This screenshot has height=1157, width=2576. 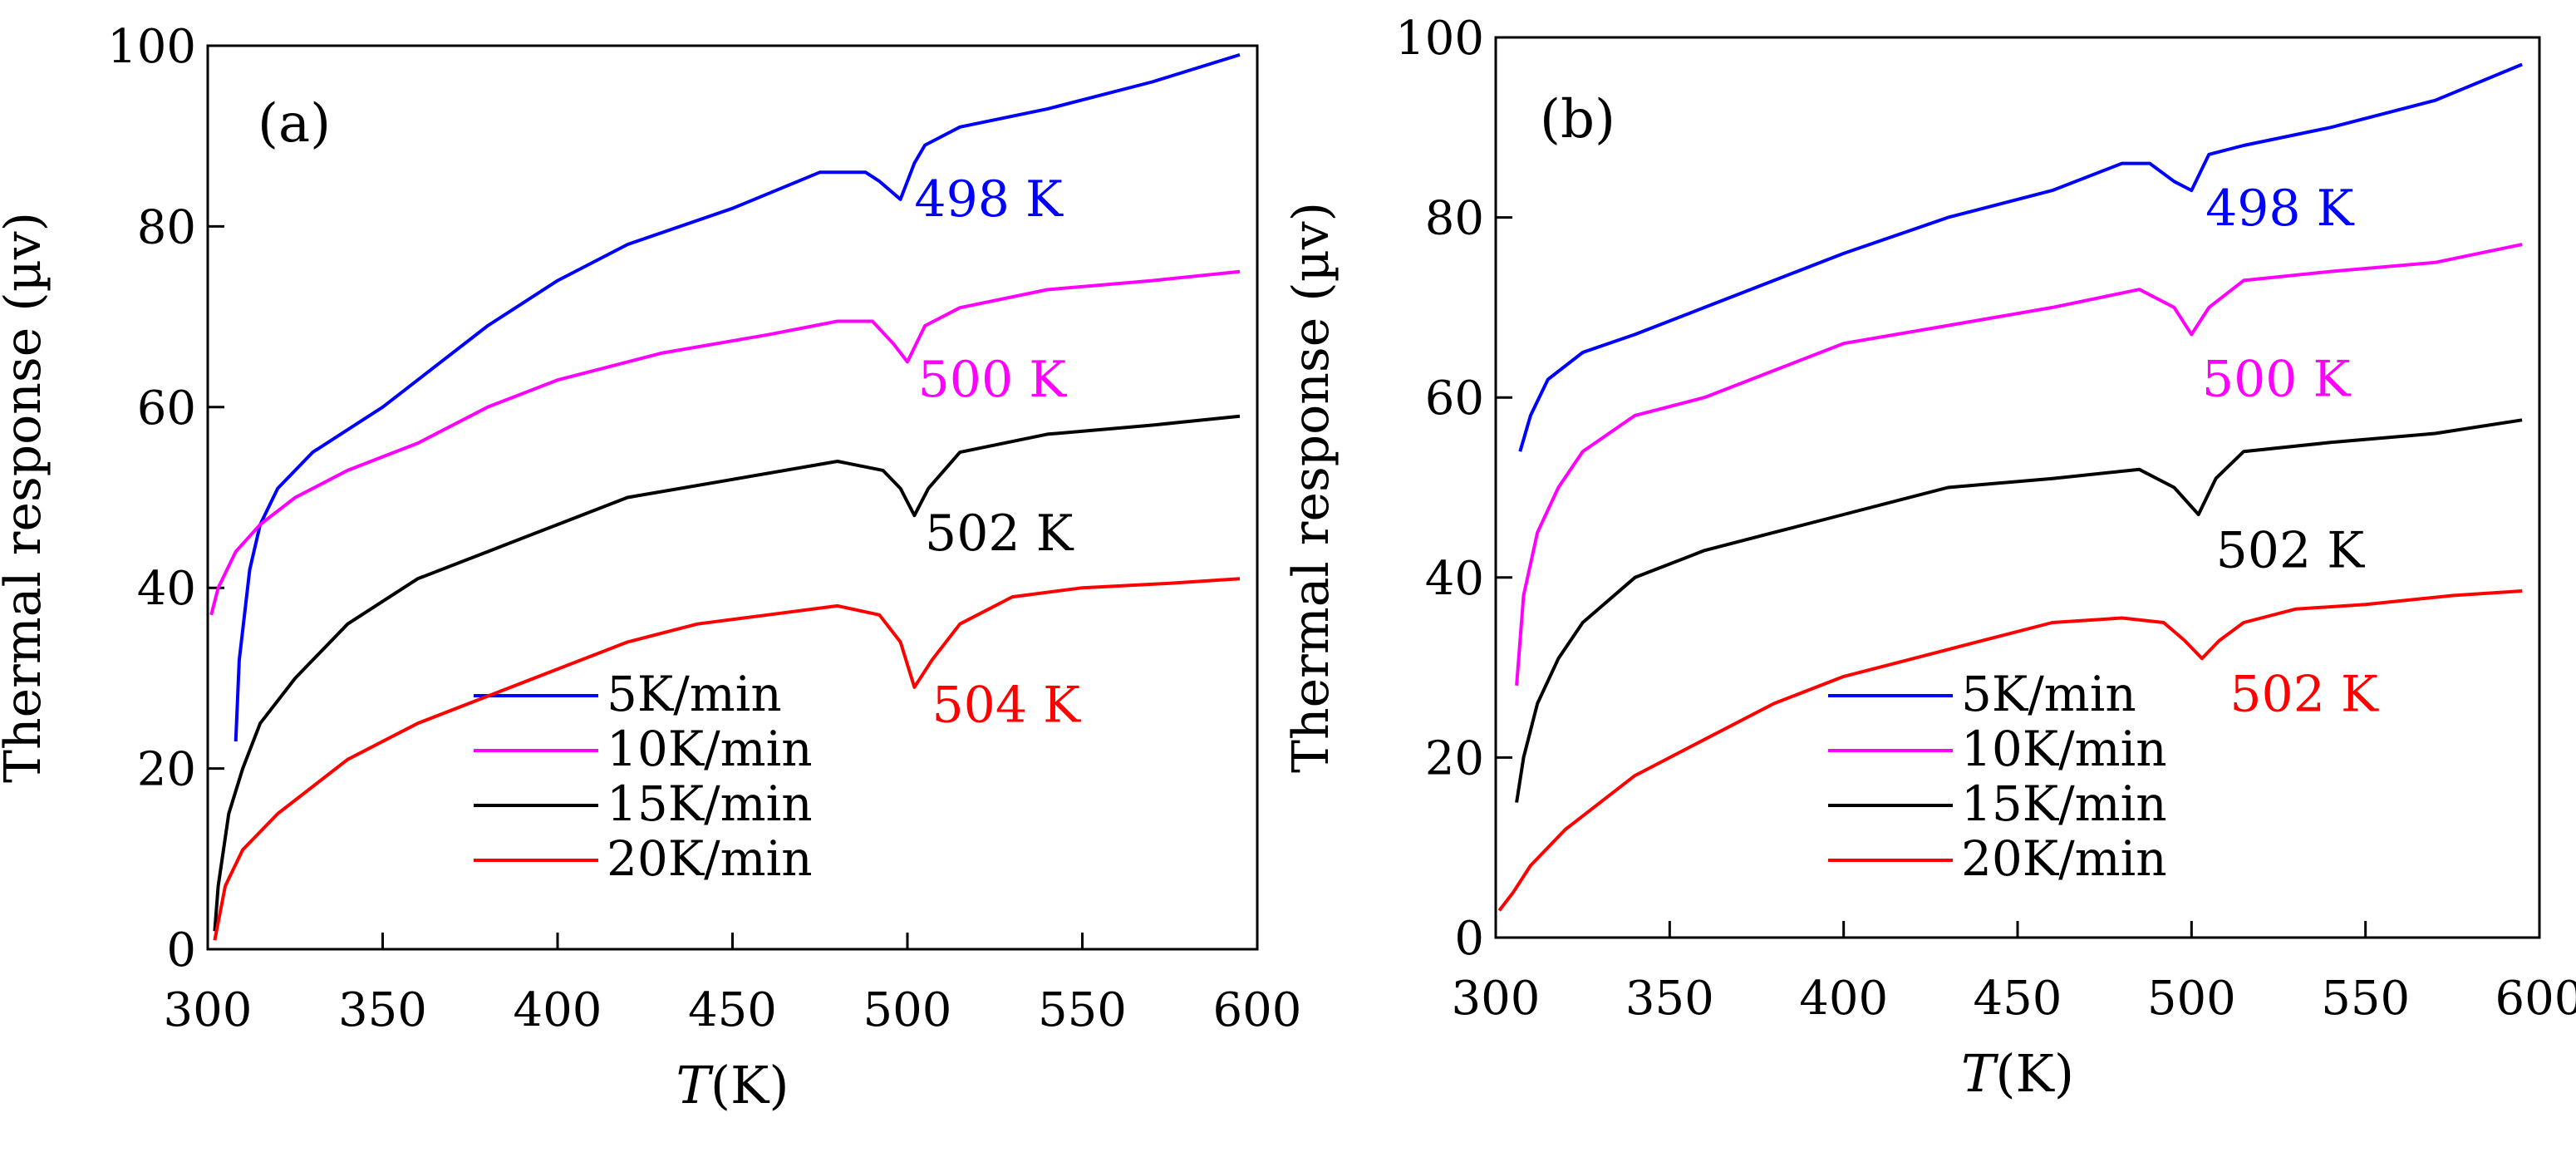 What do you see at coordinates (294, 124) in the screenshot?
I see `panel-label: (a)` at bounding box center [294, 124].